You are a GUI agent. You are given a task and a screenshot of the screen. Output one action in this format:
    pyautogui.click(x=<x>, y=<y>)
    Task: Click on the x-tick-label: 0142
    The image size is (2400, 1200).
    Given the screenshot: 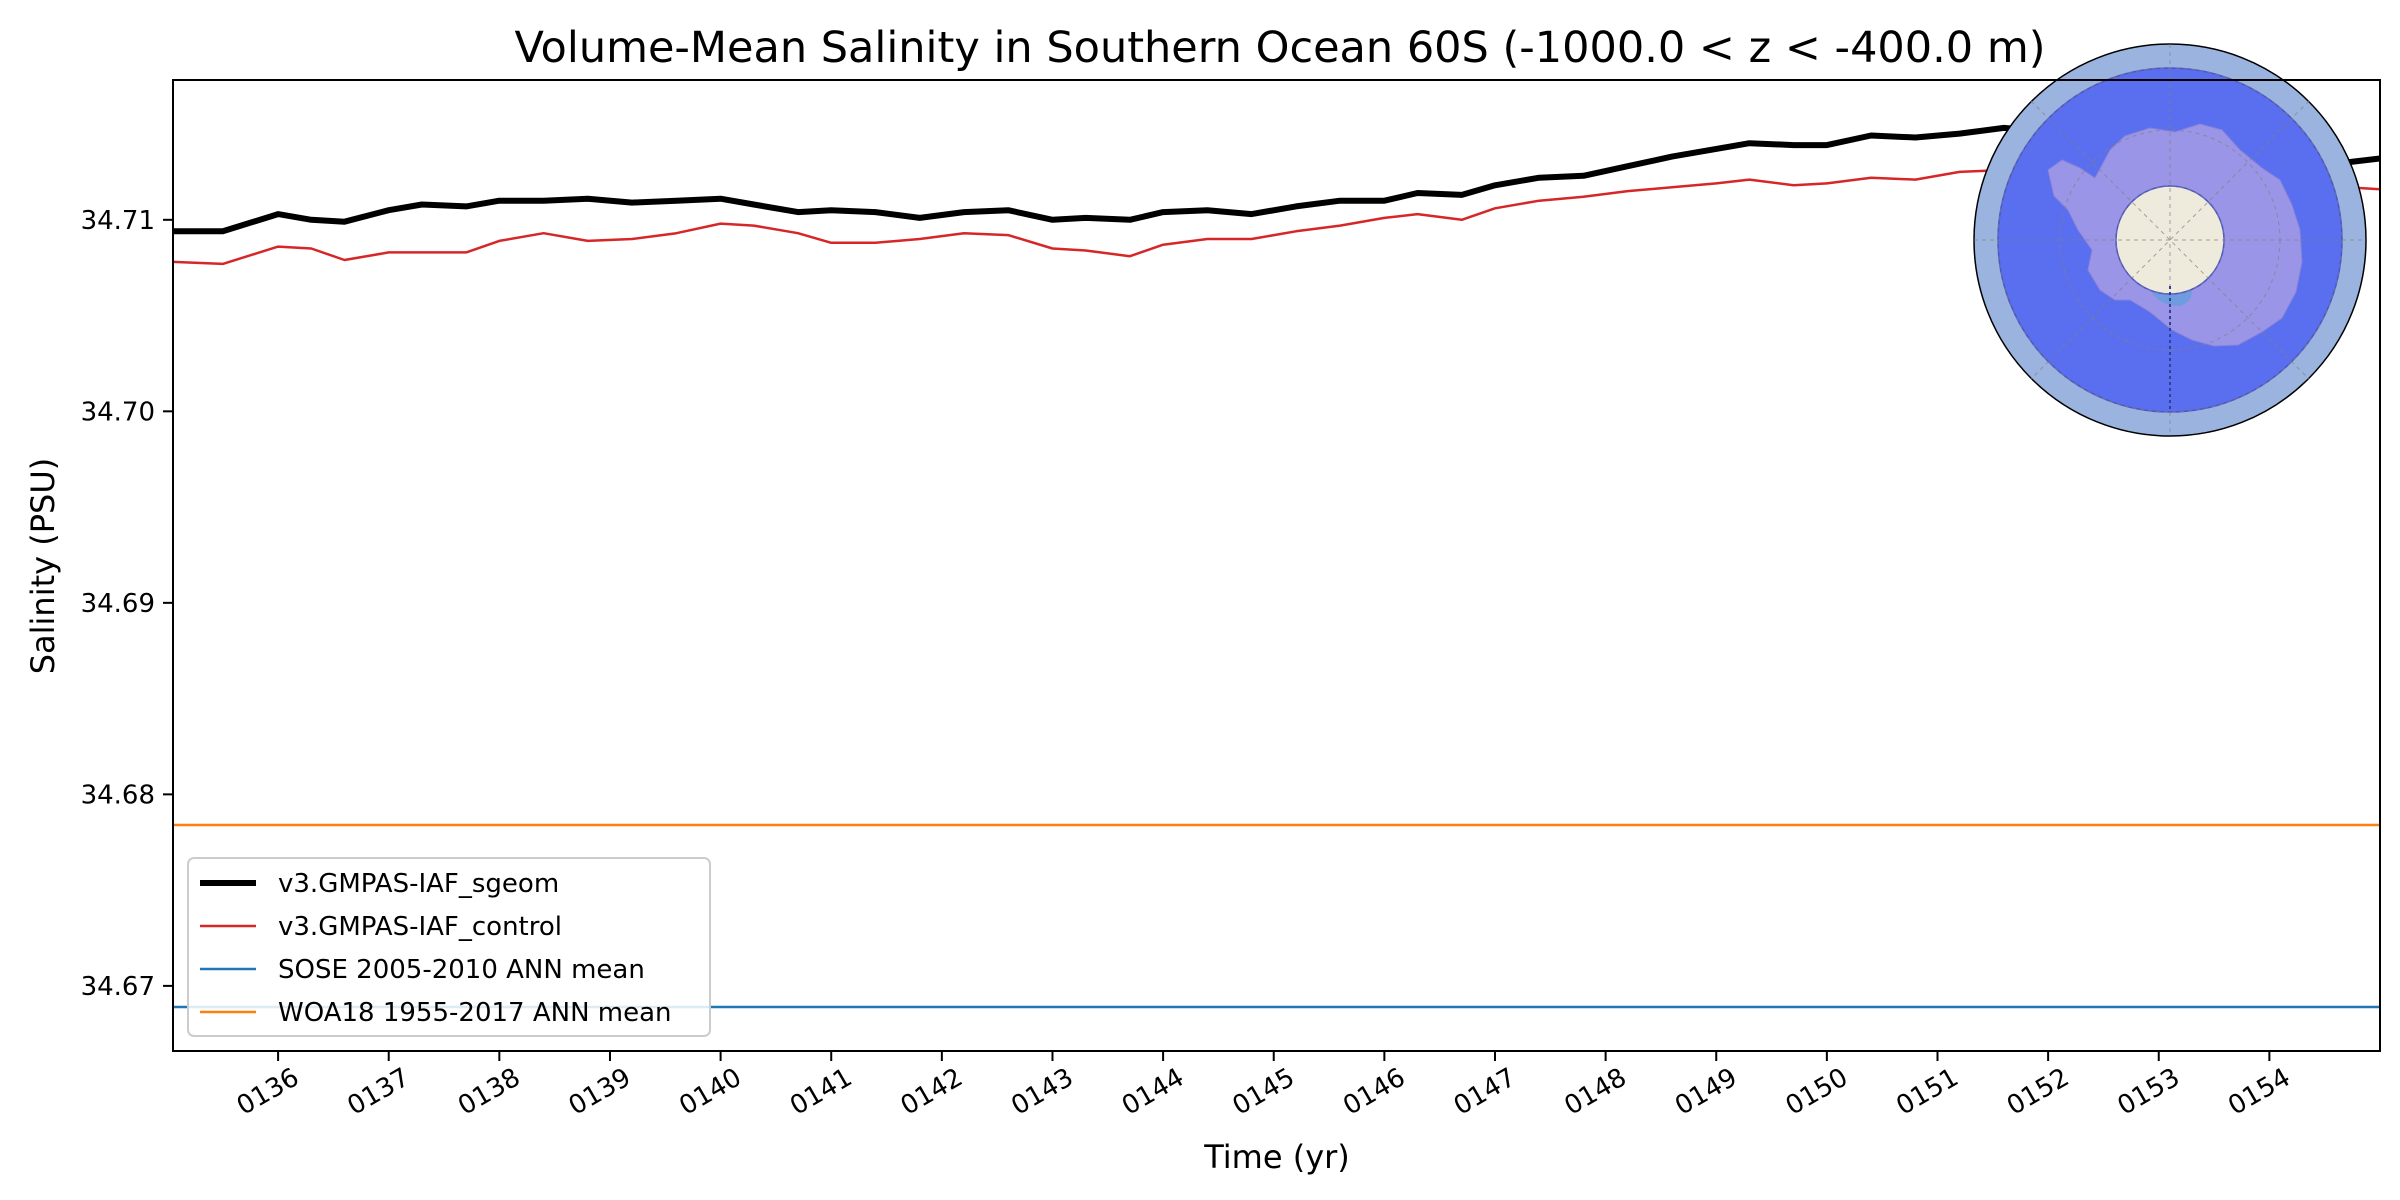 What is the action you would take?
    pyautogui.click(x=932, y=1092)
    